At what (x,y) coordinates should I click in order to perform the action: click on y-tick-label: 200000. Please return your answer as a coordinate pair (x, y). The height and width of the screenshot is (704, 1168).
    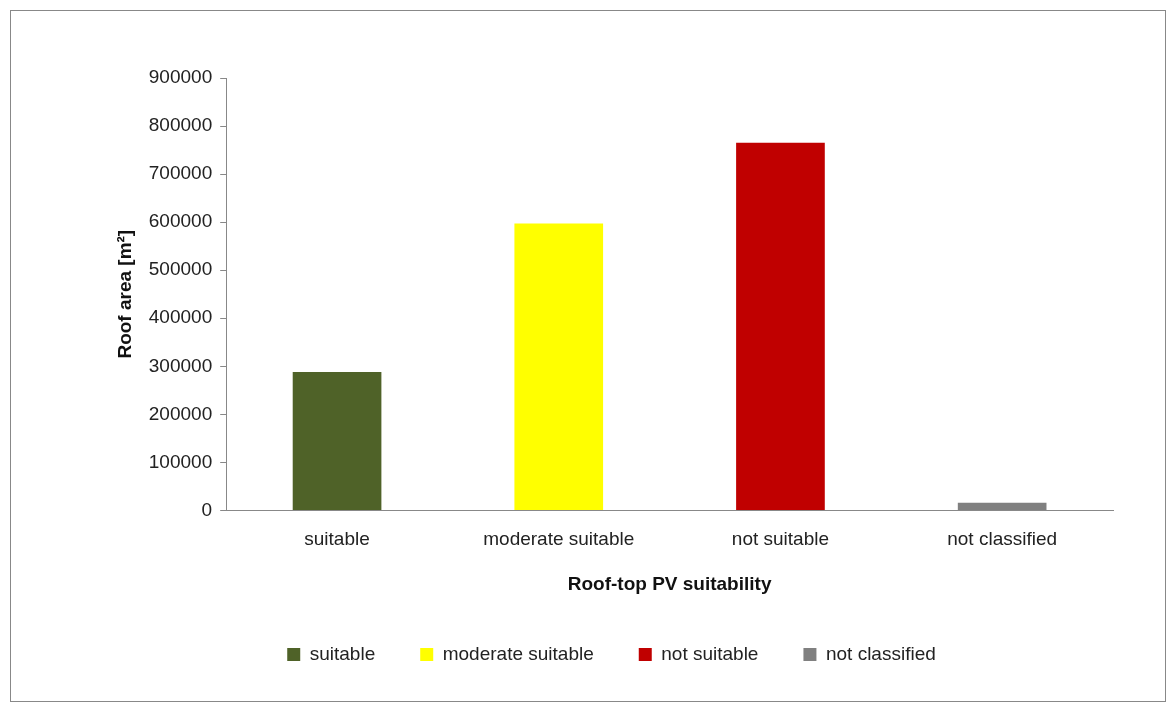
    Looking at the image, I should click on (180, 413).